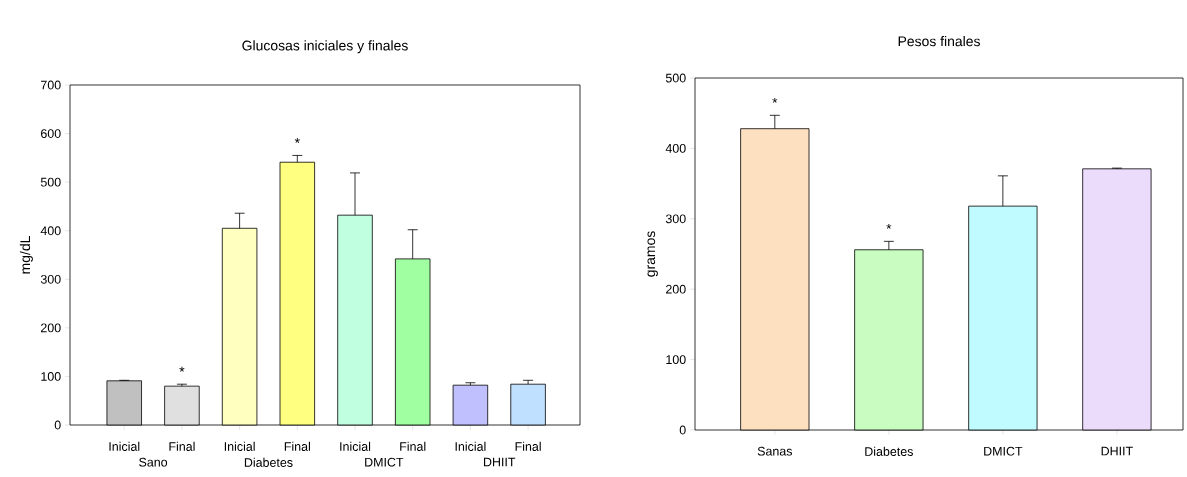 This screenshot has width=1187, height=477. Describe the element at coordinates (268, 462) in the screenshot. I see `text: Diabetes` at that location.